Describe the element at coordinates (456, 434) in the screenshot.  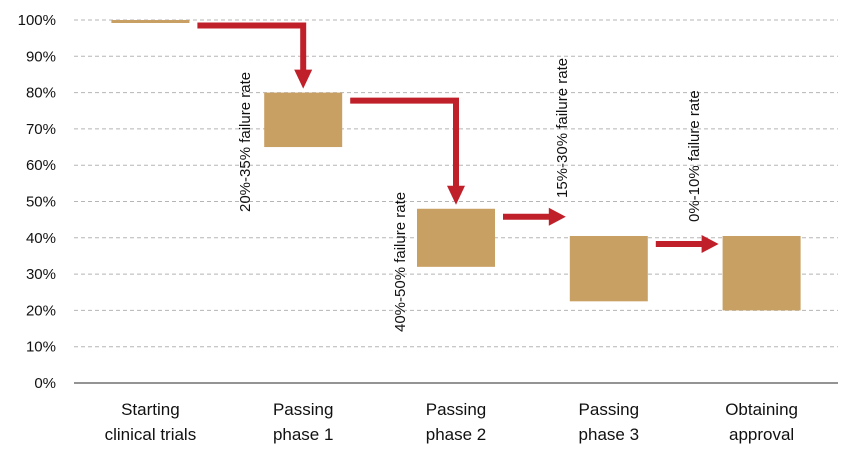
I see `x-category-label: phase 2` at that location.